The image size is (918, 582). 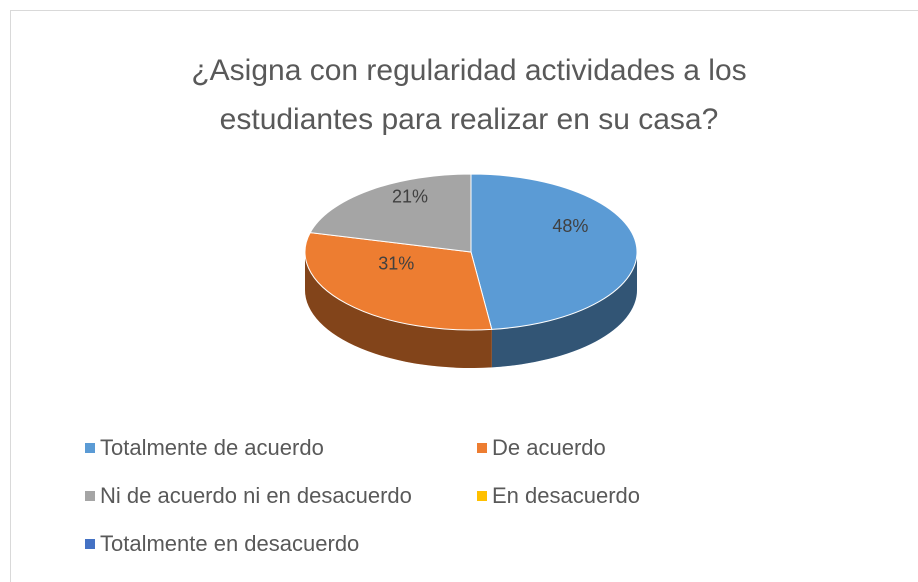 What do you see at coordinates (410, 197) in the screenshot?
I see `data-label: 21%` at bounding box center [410, 197].